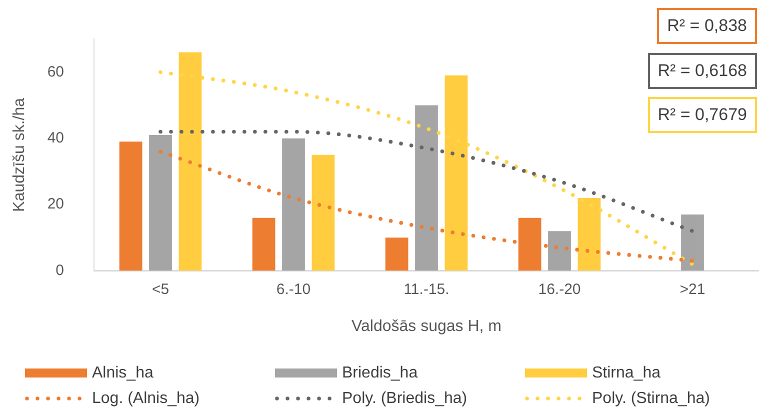 The image size is (759, 410). What do you see at coordinates (651, 398) in the screenshot?
I see `legend-label: Poly. (Stirna_ha)` at bounding box center [651, 398].